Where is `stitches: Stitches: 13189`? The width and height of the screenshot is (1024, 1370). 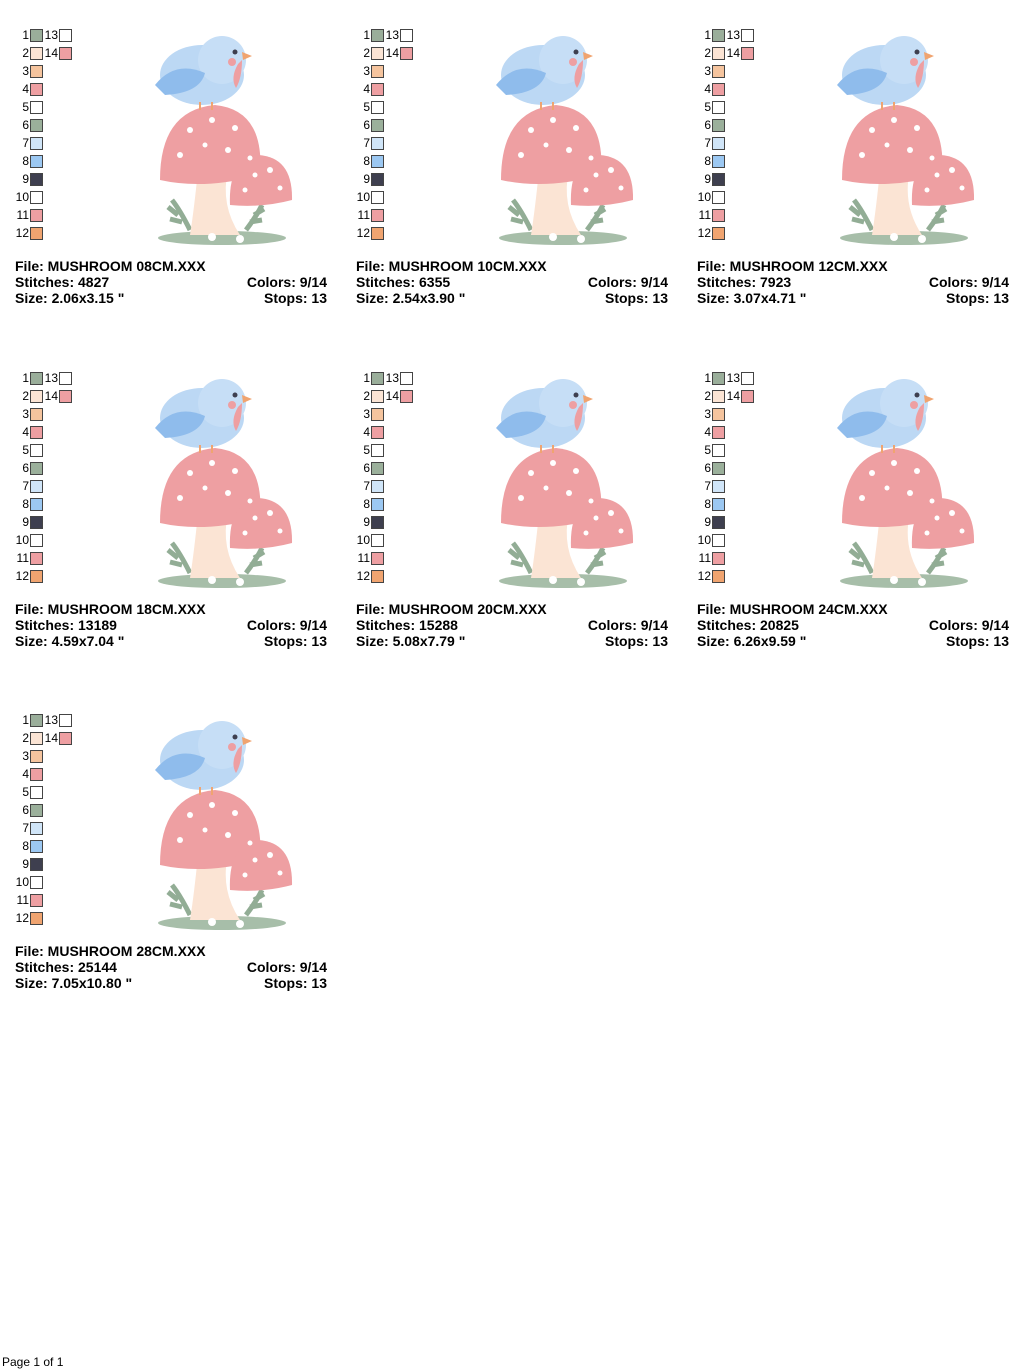 stitches: Stitches: 13189 is located at coordinates (66, 624).